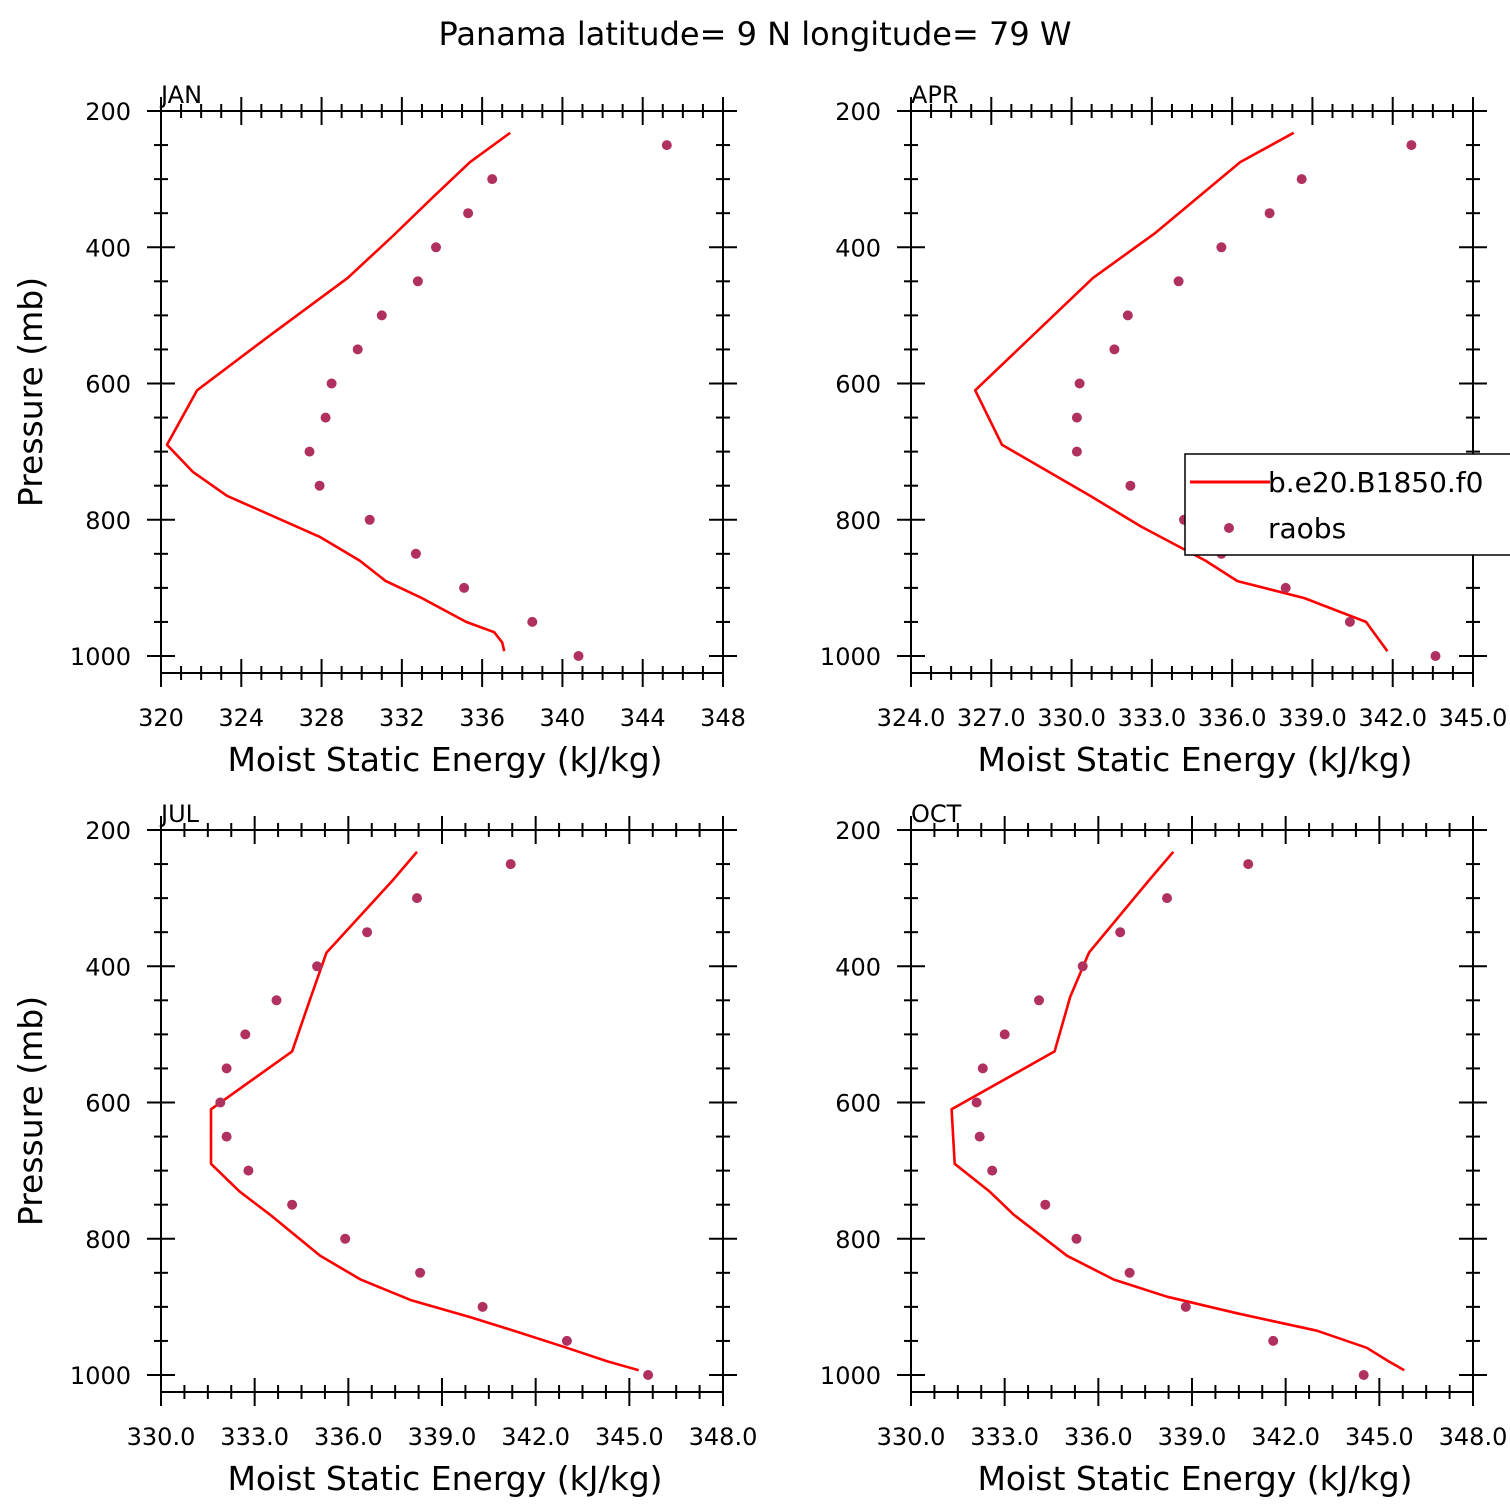 This screenshot has width=1510, height=1510. What do you see at coordinates (723, 1437) in the screenshot?
I see `x-tick-label: 348.0` at bounding box center [723, 1437].